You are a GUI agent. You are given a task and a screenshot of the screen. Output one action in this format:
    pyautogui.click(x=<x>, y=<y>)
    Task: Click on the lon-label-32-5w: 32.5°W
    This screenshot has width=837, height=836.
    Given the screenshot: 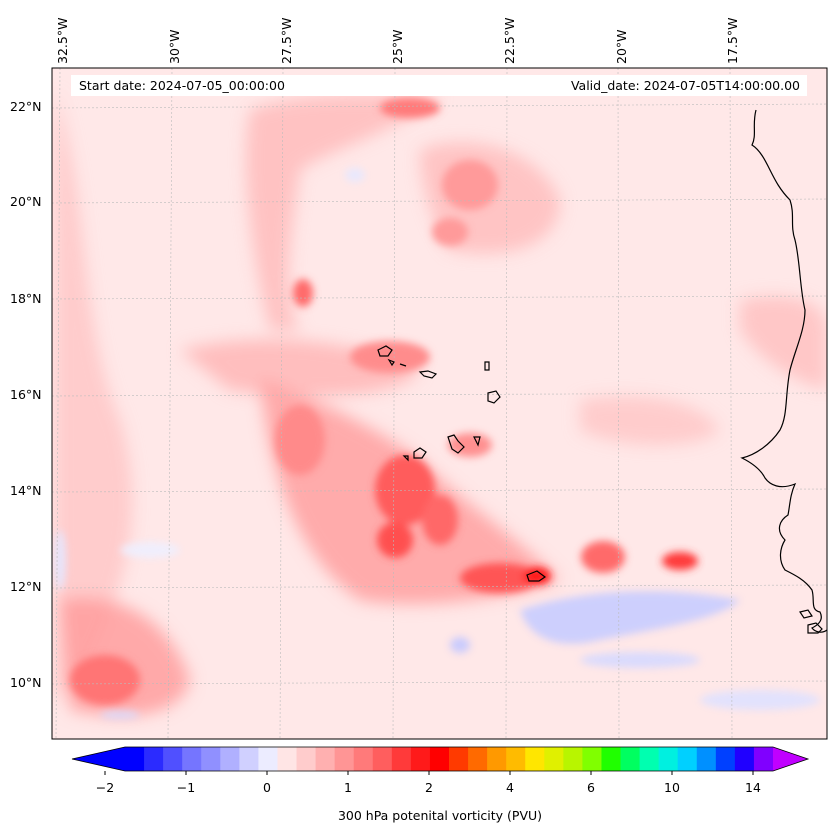 What is the action you would take?
    pyautogui.click(x=62, y=40)
    